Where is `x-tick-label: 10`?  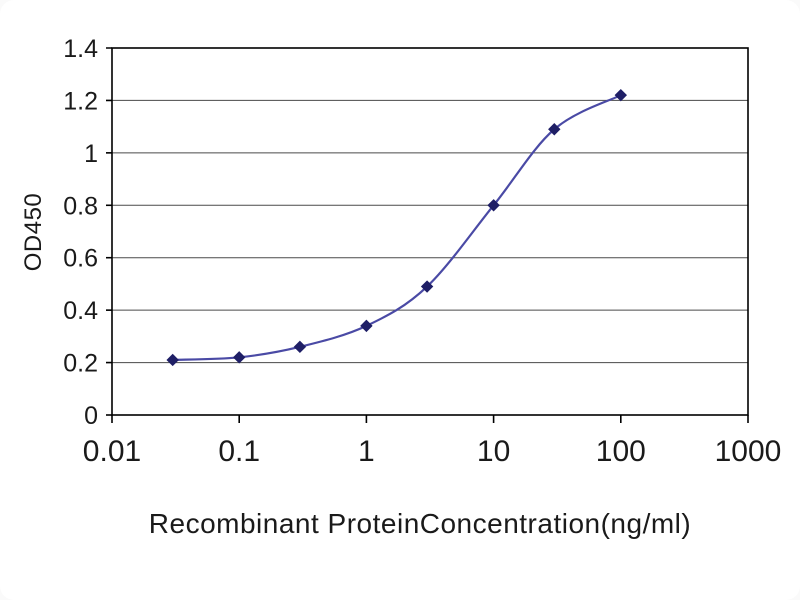
x-tick-label: 10 is located at coordinates (493, 451).